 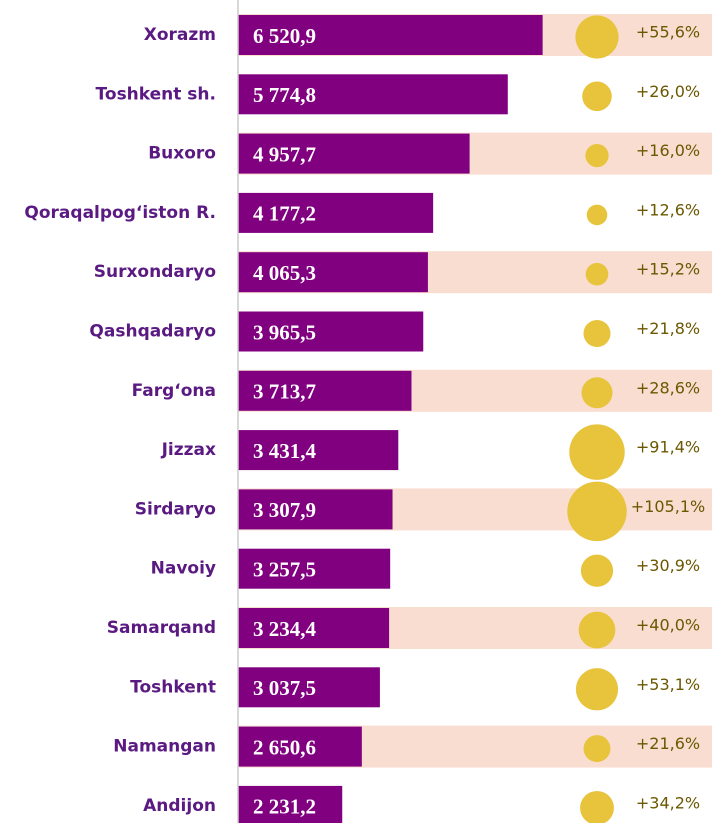 What do you see at coordinates (668, 91) in the screenshot?
I see `growth-label: +26,0%` at bounding box center [668, 91].